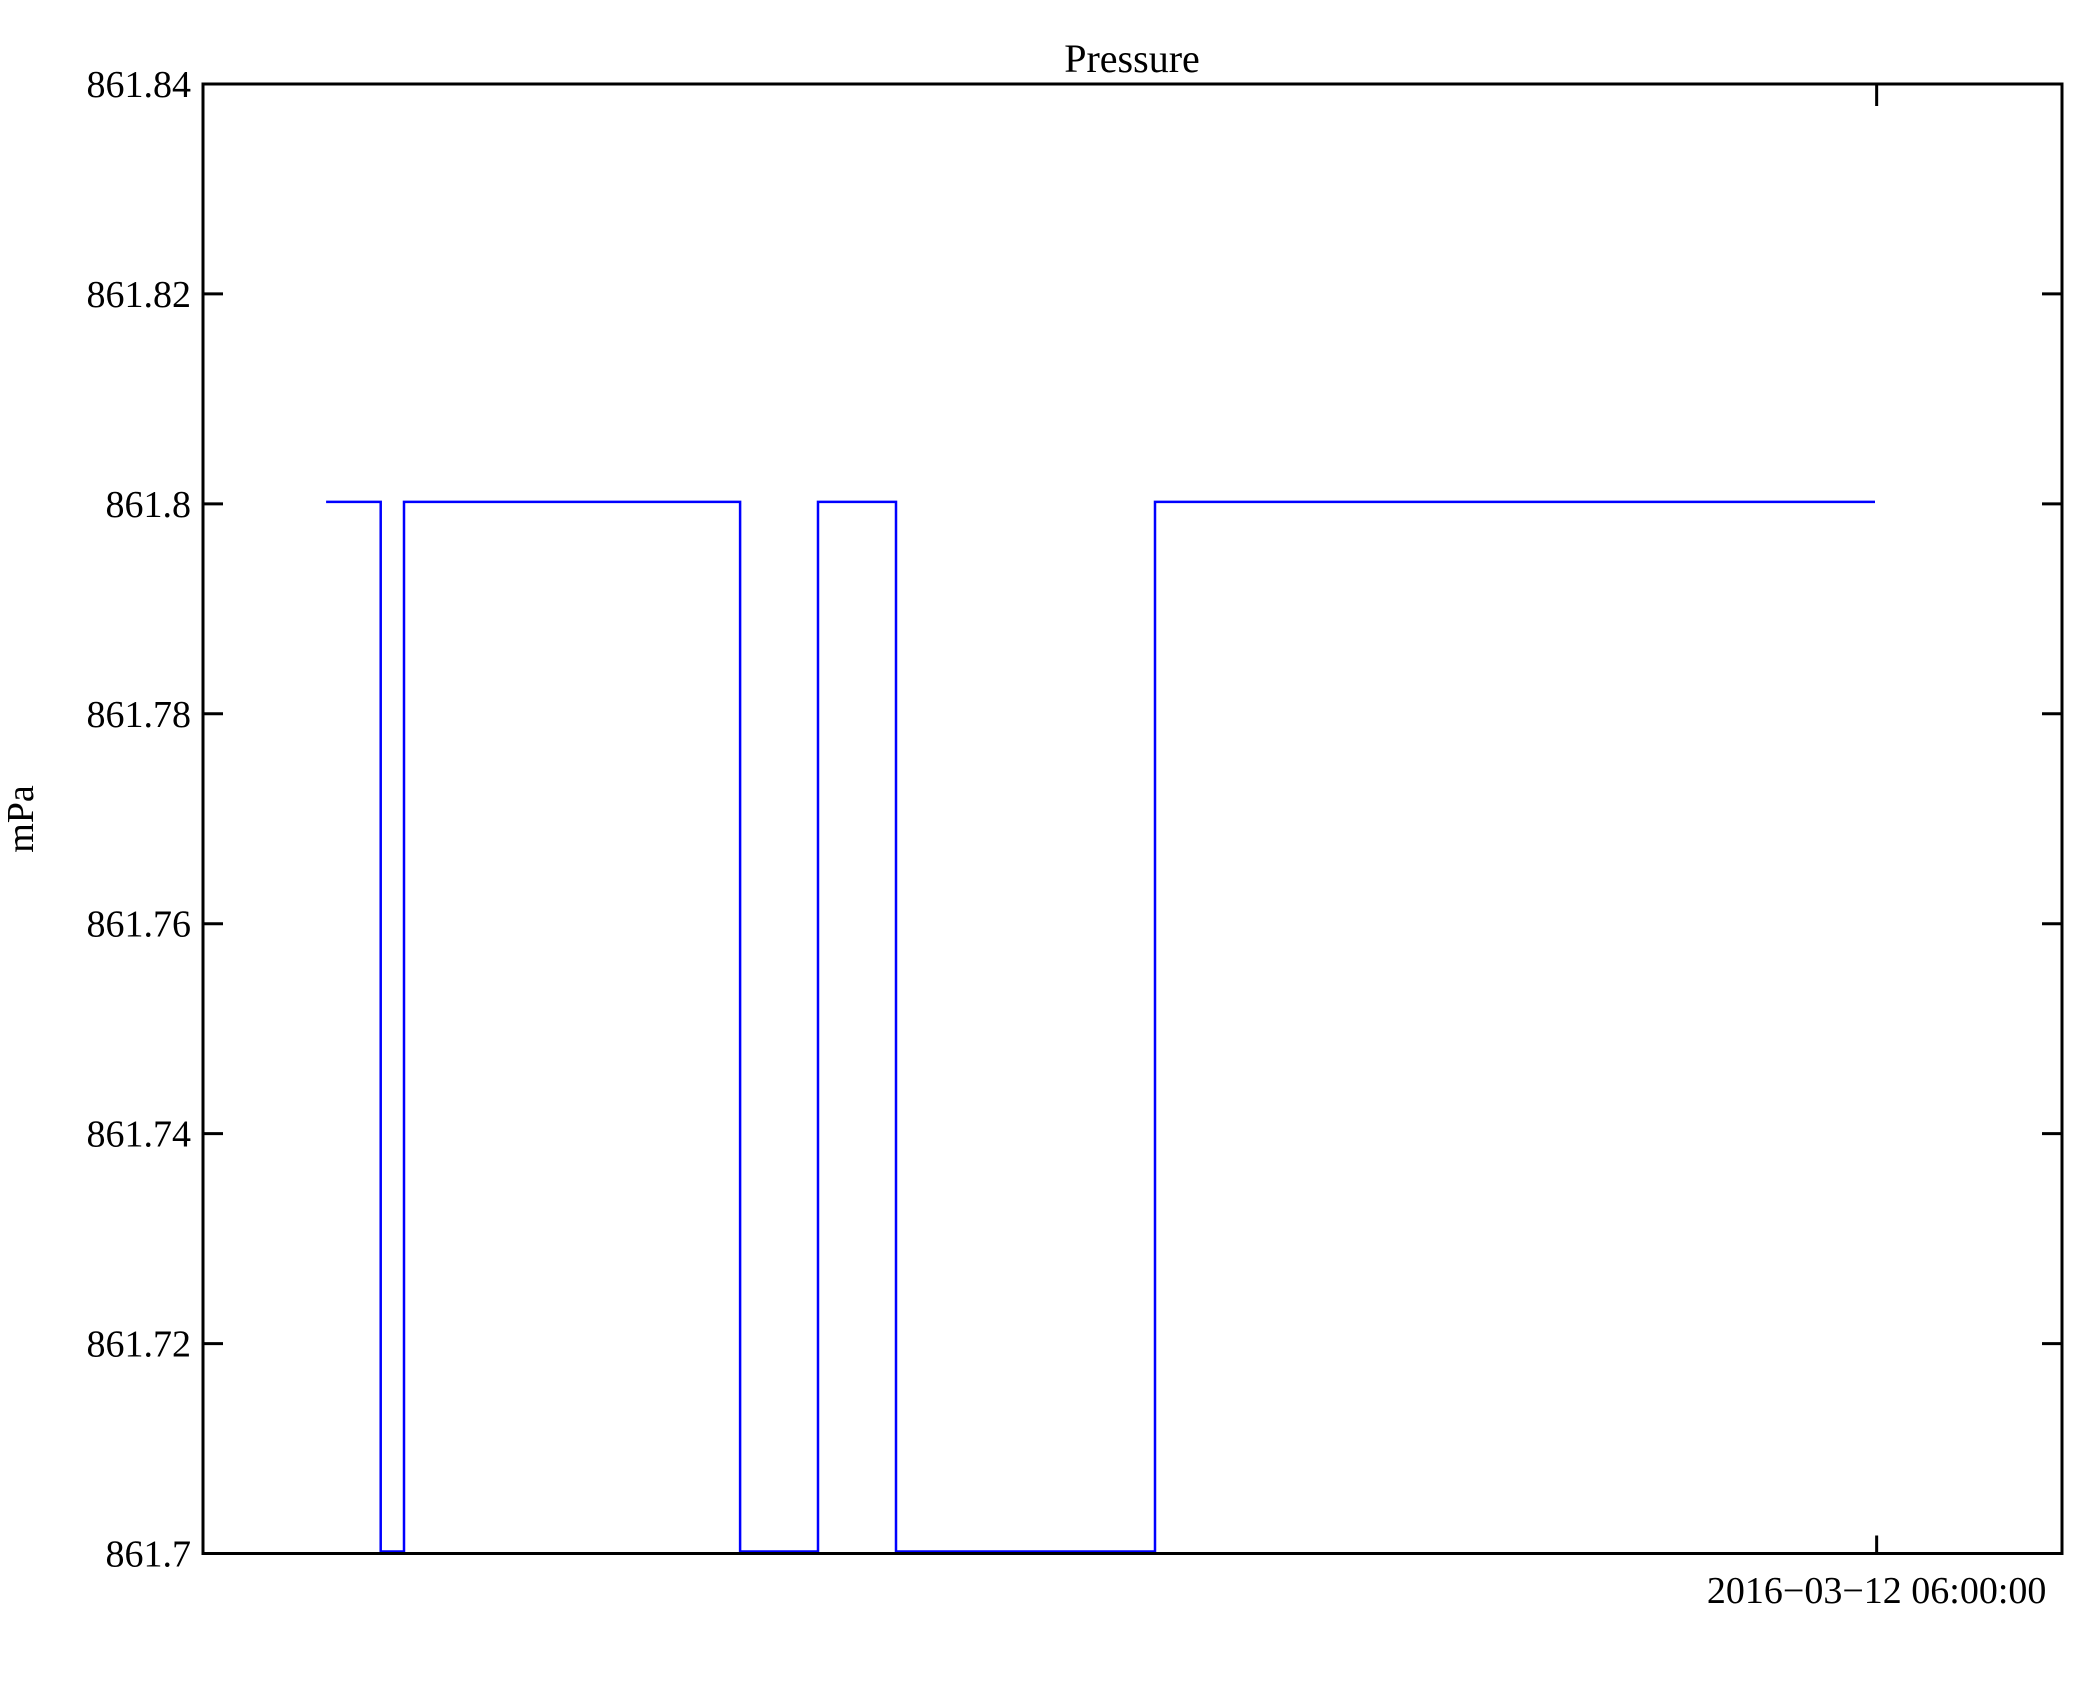 Image resolution: width=2083 pixels, height=1683 pixels. Describe the element at coordinates (1876, 1591) in the screenshot. I see `x-tick-label: 2016−03−12 06:00:00` at that location.